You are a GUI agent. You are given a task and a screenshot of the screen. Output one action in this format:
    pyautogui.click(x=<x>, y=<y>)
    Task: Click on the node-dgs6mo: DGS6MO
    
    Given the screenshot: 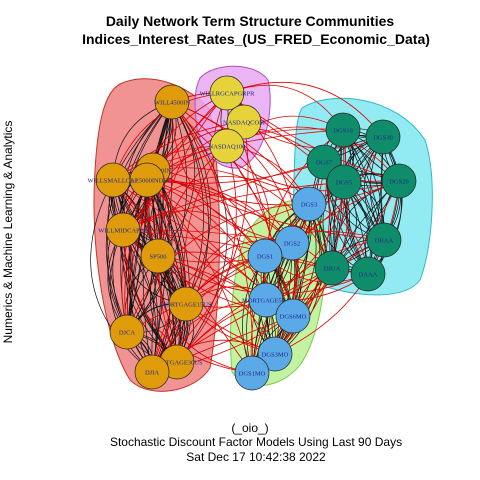 What is the action you would take?
    pyautogui.click(x=293, y=316)
    